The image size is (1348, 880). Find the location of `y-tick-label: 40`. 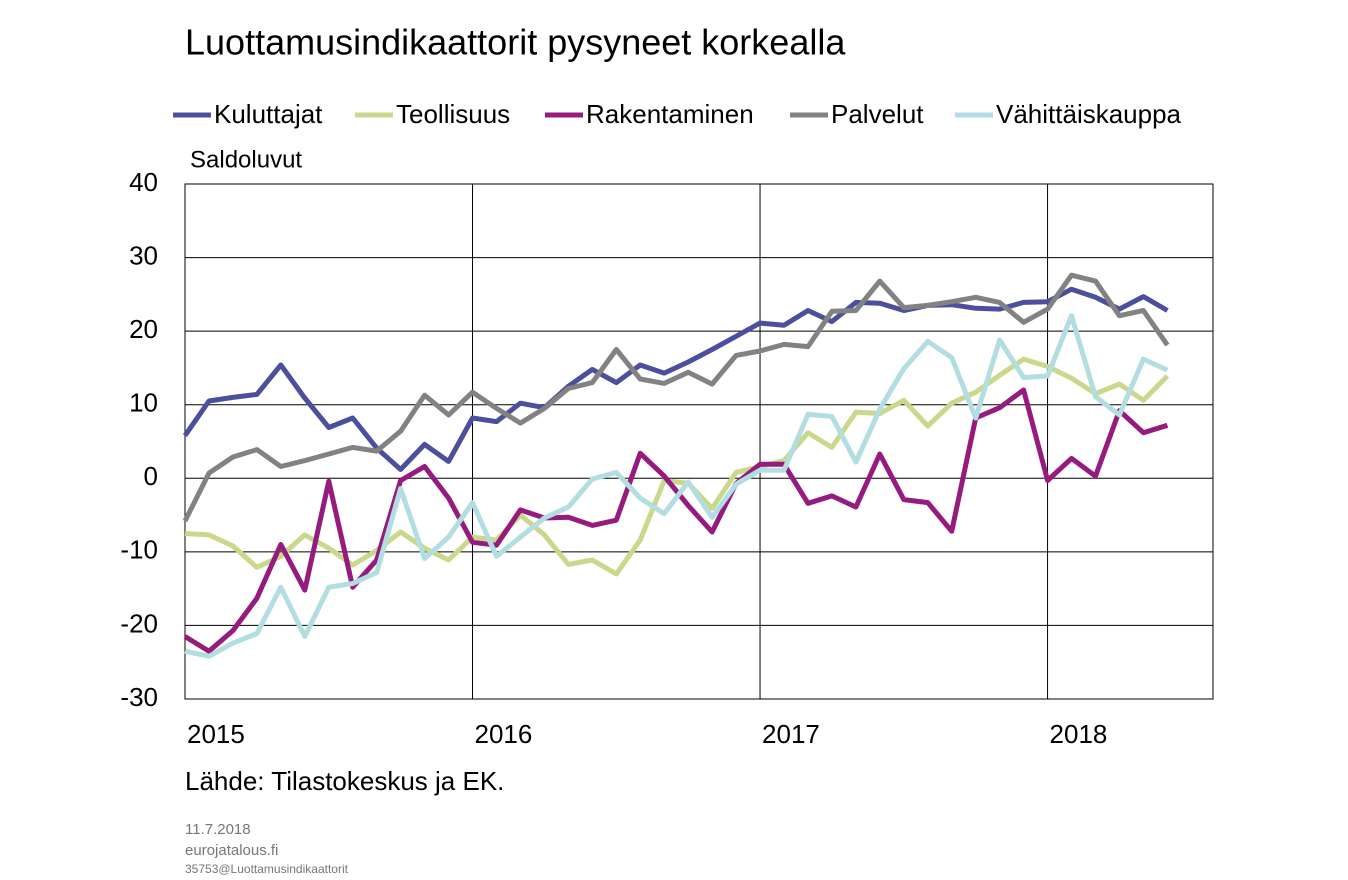

y-tick-label: 40 is located at coordinates (143, 182).